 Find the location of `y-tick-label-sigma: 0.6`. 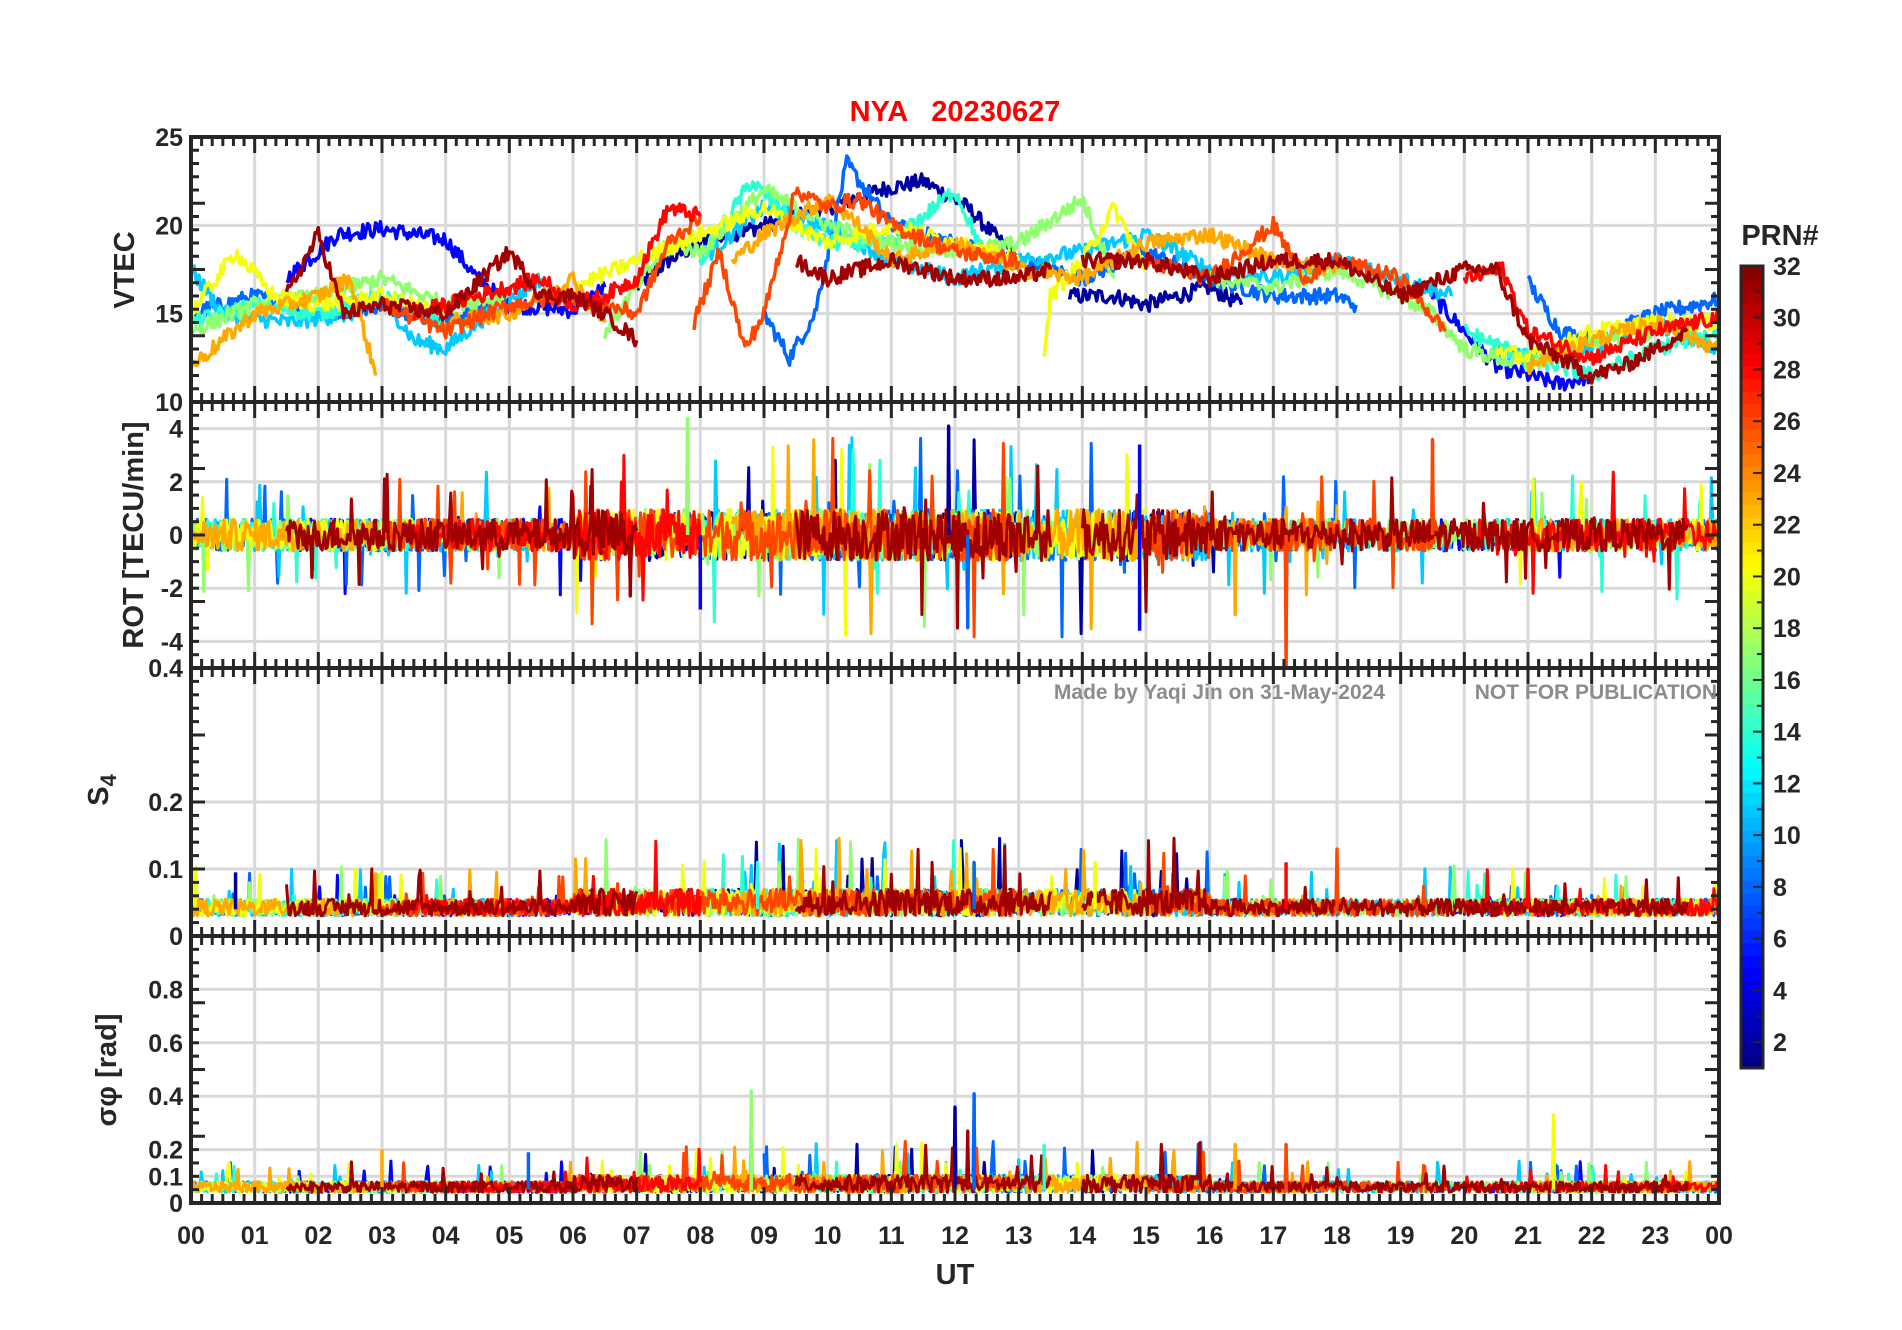

y-tick-label-sigma: 0.6 is located at coordinates (165, 1044).